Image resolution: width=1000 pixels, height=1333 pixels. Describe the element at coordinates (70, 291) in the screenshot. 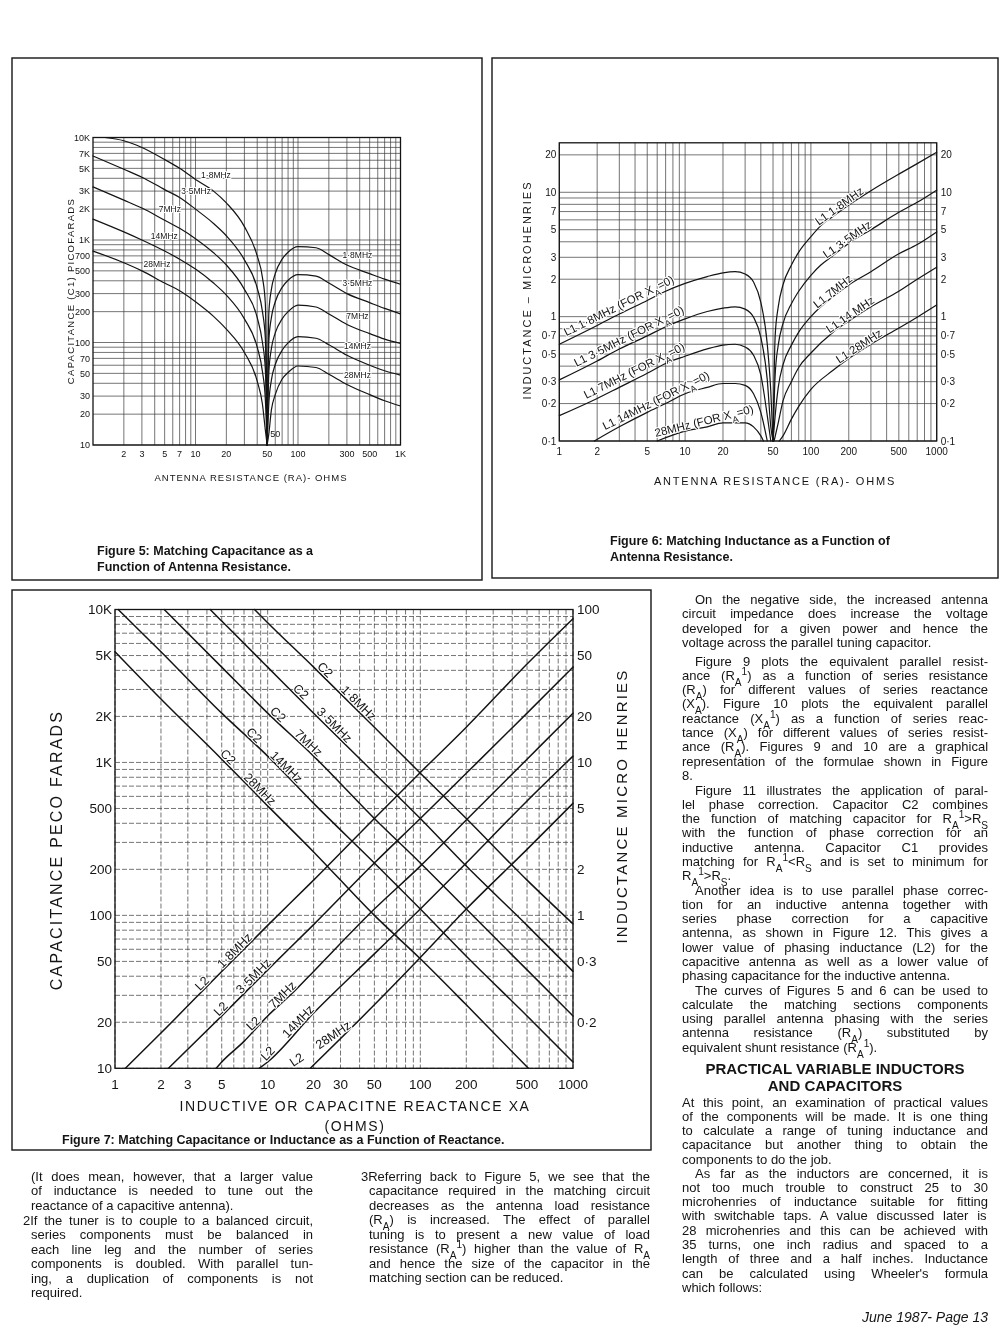

I see `y-axis-title: CAPACITANCE (C1) PICOFARADS` at that location.